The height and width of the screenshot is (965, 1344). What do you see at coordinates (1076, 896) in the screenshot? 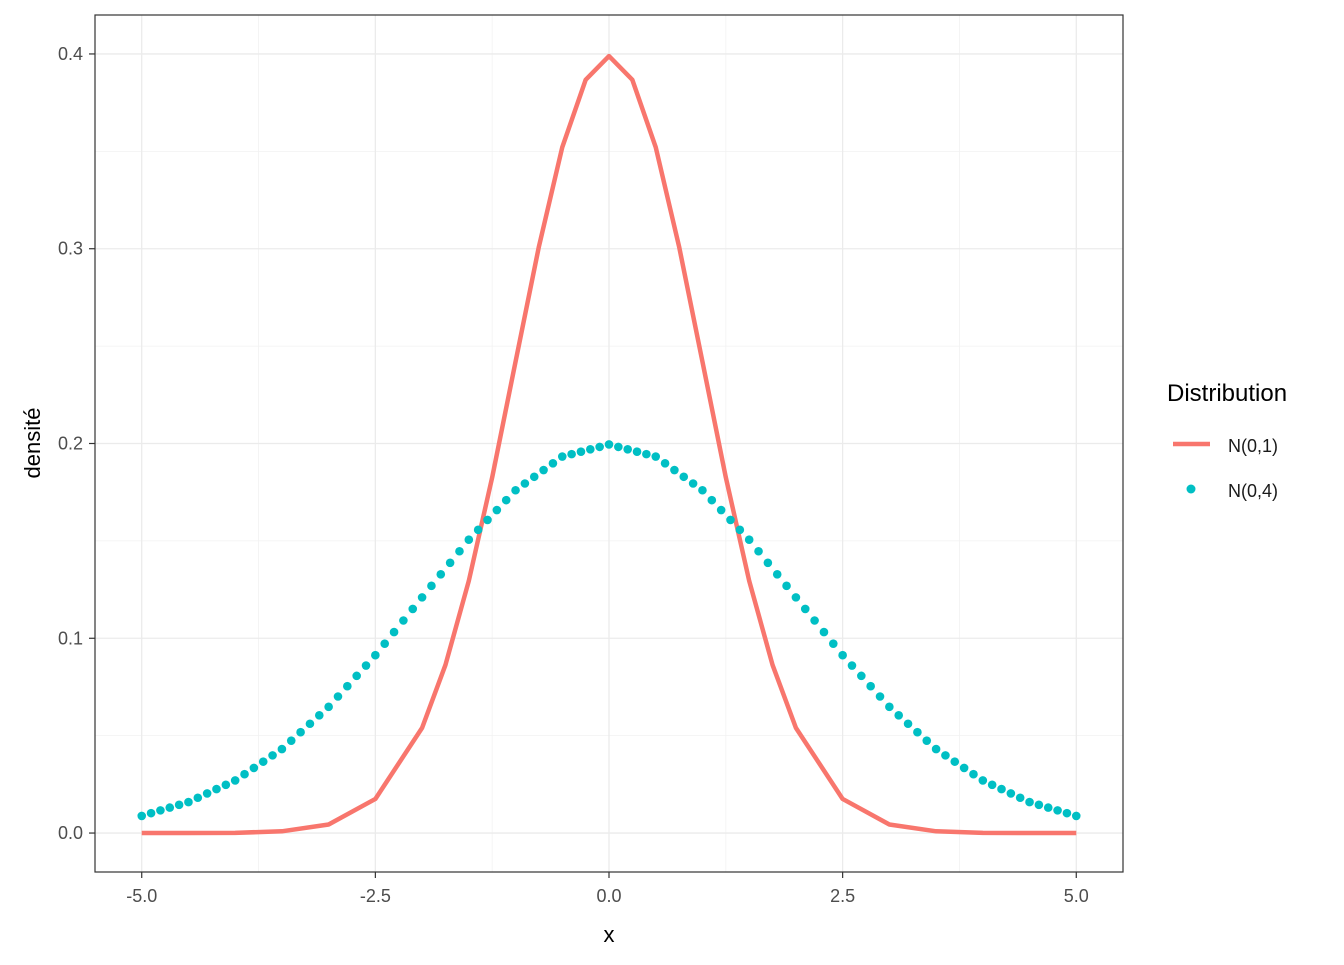
I see `x-tick-label: 5.0` at bounding box center [1076, 896].